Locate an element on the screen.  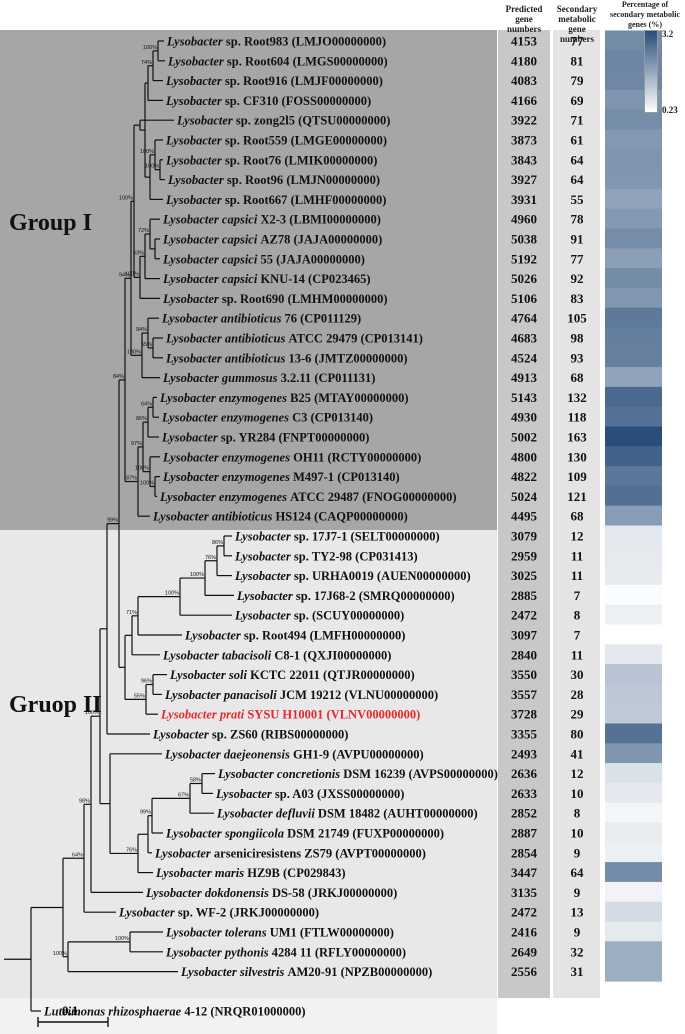
taxon-label: Lysobacter sp. CF310 (FOSS00000000) is located at coordinates (268, 101).